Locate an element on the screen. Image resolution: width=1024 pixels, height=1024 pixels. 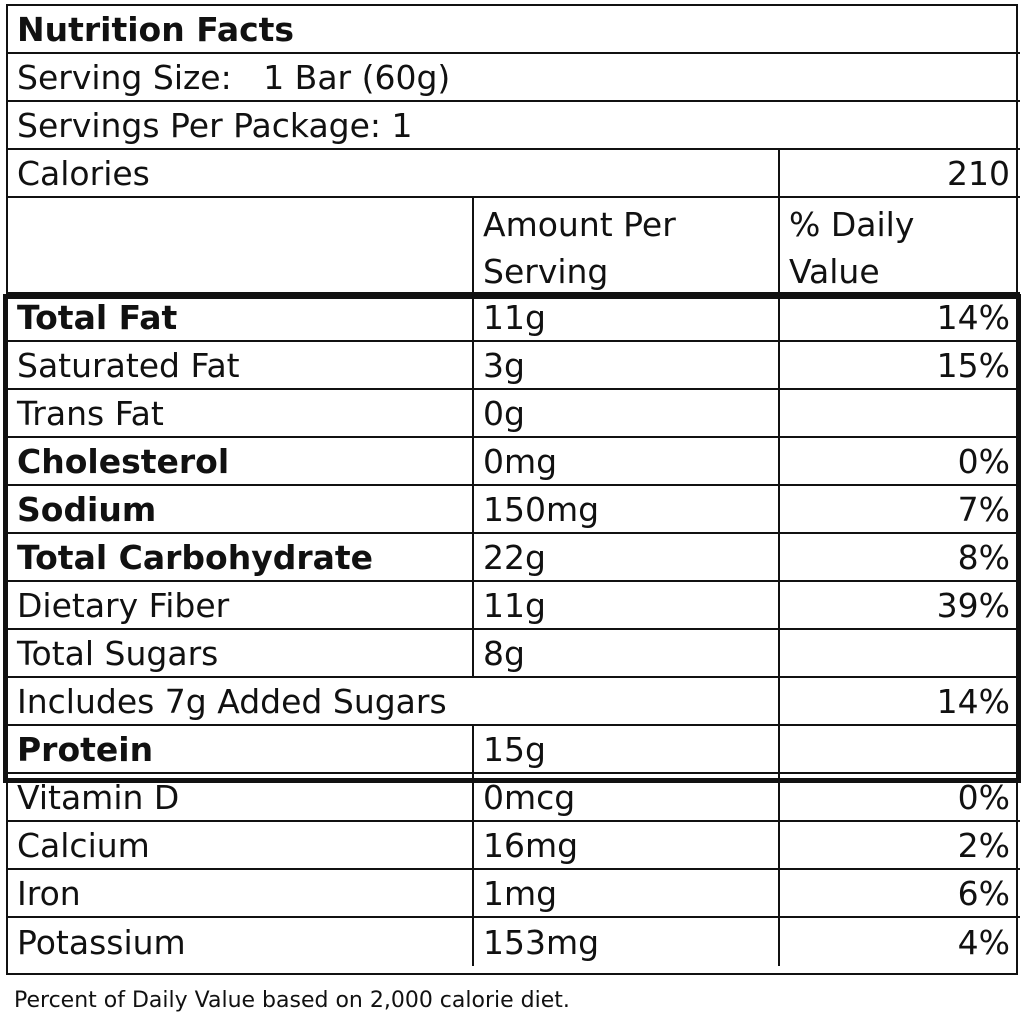
nutrient-name: Dietary Fiber is located at coordinates (241, 606).